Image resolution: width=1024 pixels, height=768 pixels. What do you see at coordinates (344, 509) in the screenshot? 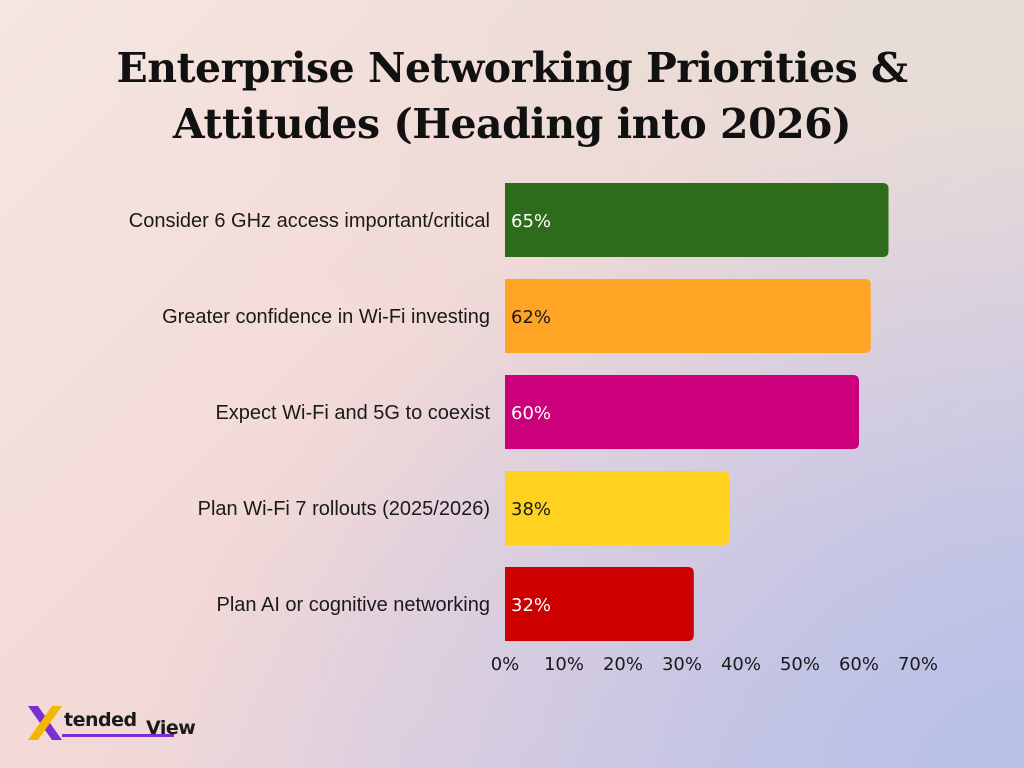
I see `category-label-3: Plan Wi-Fi 7 rollouts (2025/2026)` at bounding box center [344, 509].